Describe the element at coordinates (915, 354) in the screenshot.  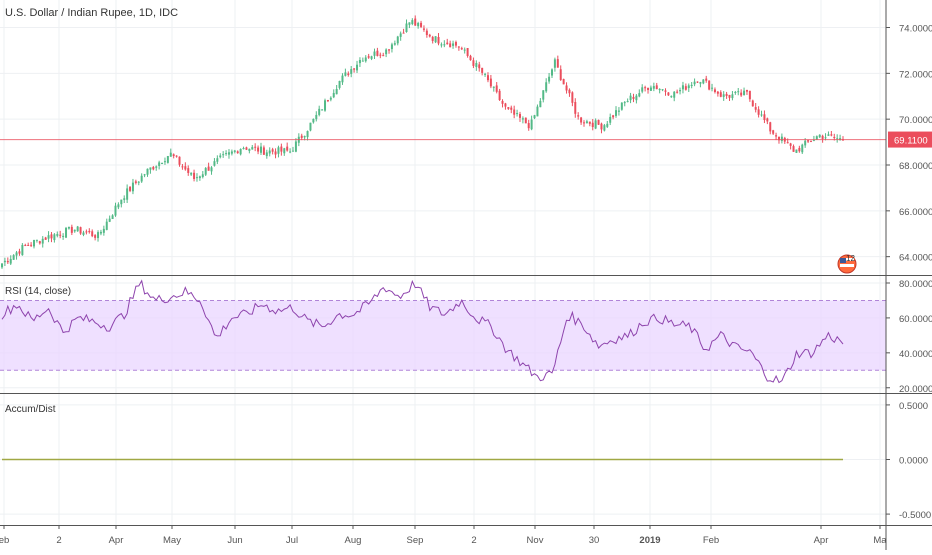
I see `rsi-tick-label: 40.0000` at that location.